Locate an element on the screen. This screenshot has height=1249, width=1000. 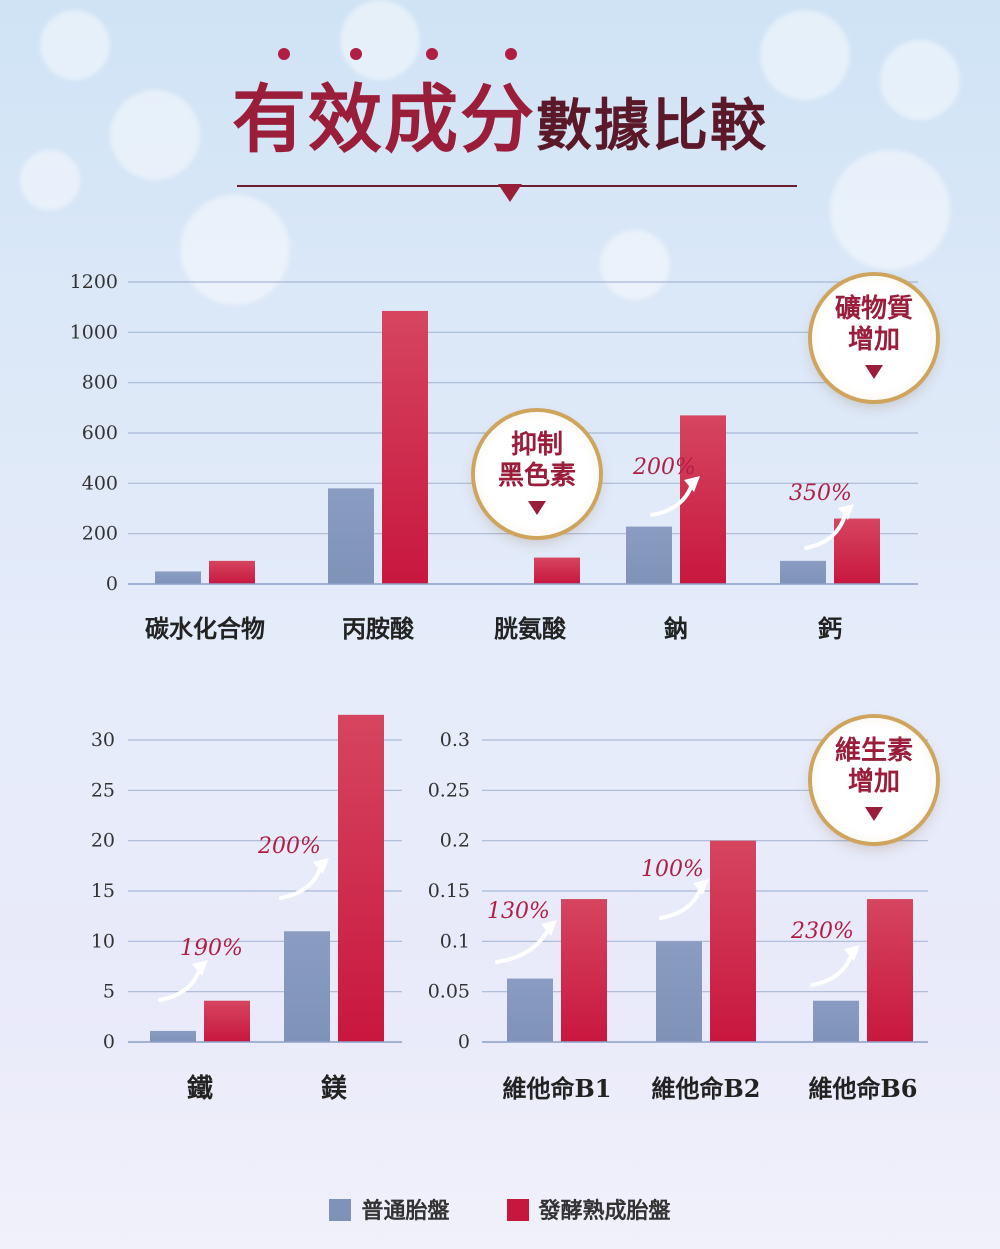
y-tick-label: 30 is located at coordinates (103, 740).